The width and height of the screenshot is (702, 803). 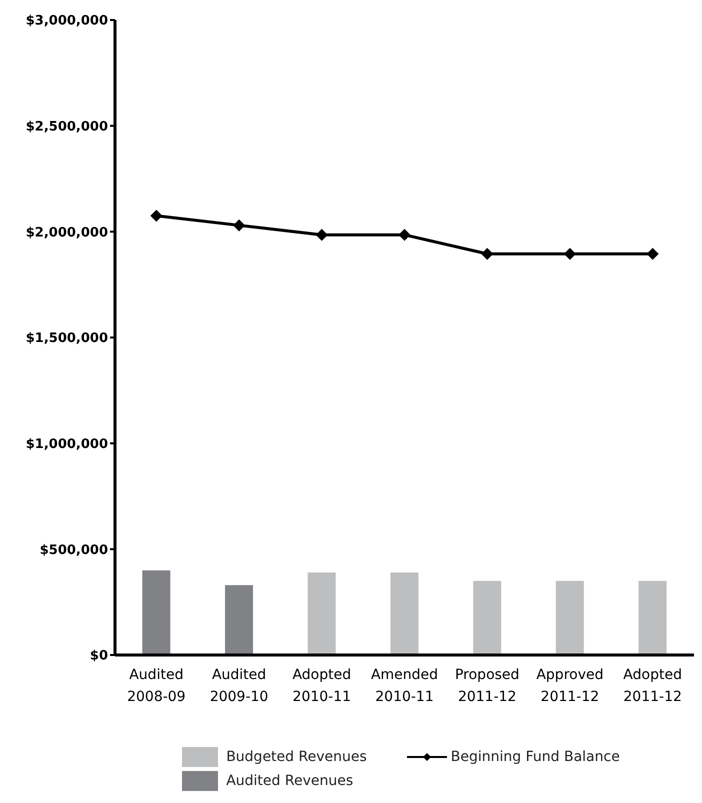 What do you see at coordinates (652, 686) in the screenshot?
I see `x-tick-label: Adopted 2011-12` at bounding box center [652, 686].